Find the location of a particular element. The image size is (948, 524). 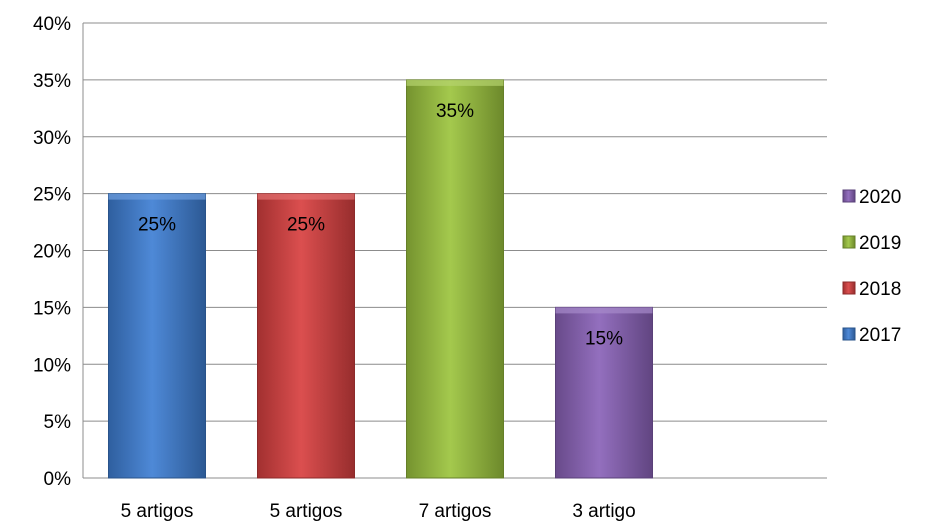

legend-label: 2018 is located at coordinates (880, 289).